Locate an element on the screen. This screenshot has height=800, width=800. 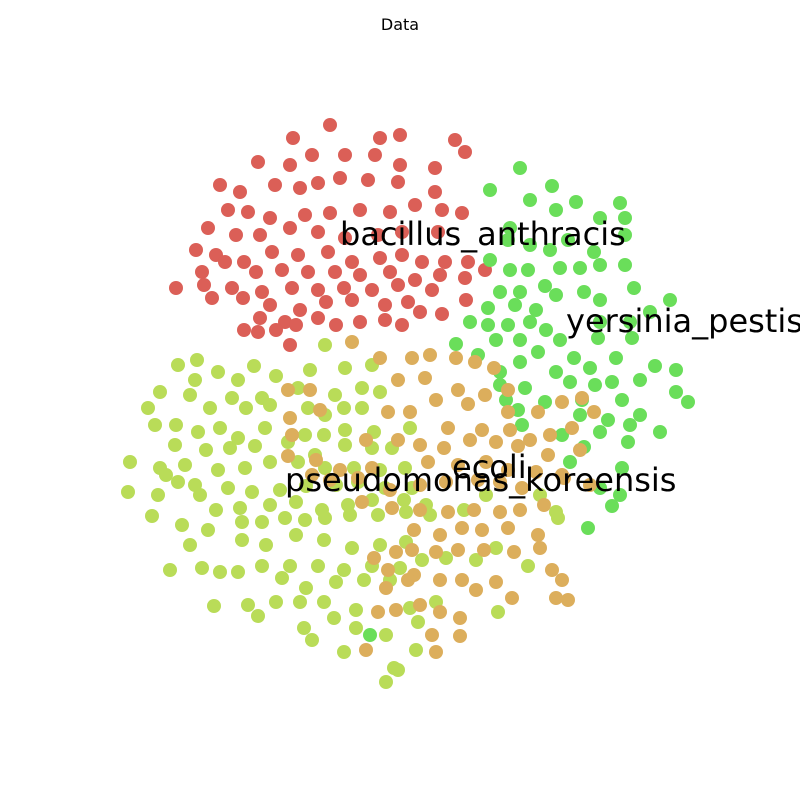
cluster-label-yersinia-pestis: yersinia_pestis is located at coordinates (683, 321).